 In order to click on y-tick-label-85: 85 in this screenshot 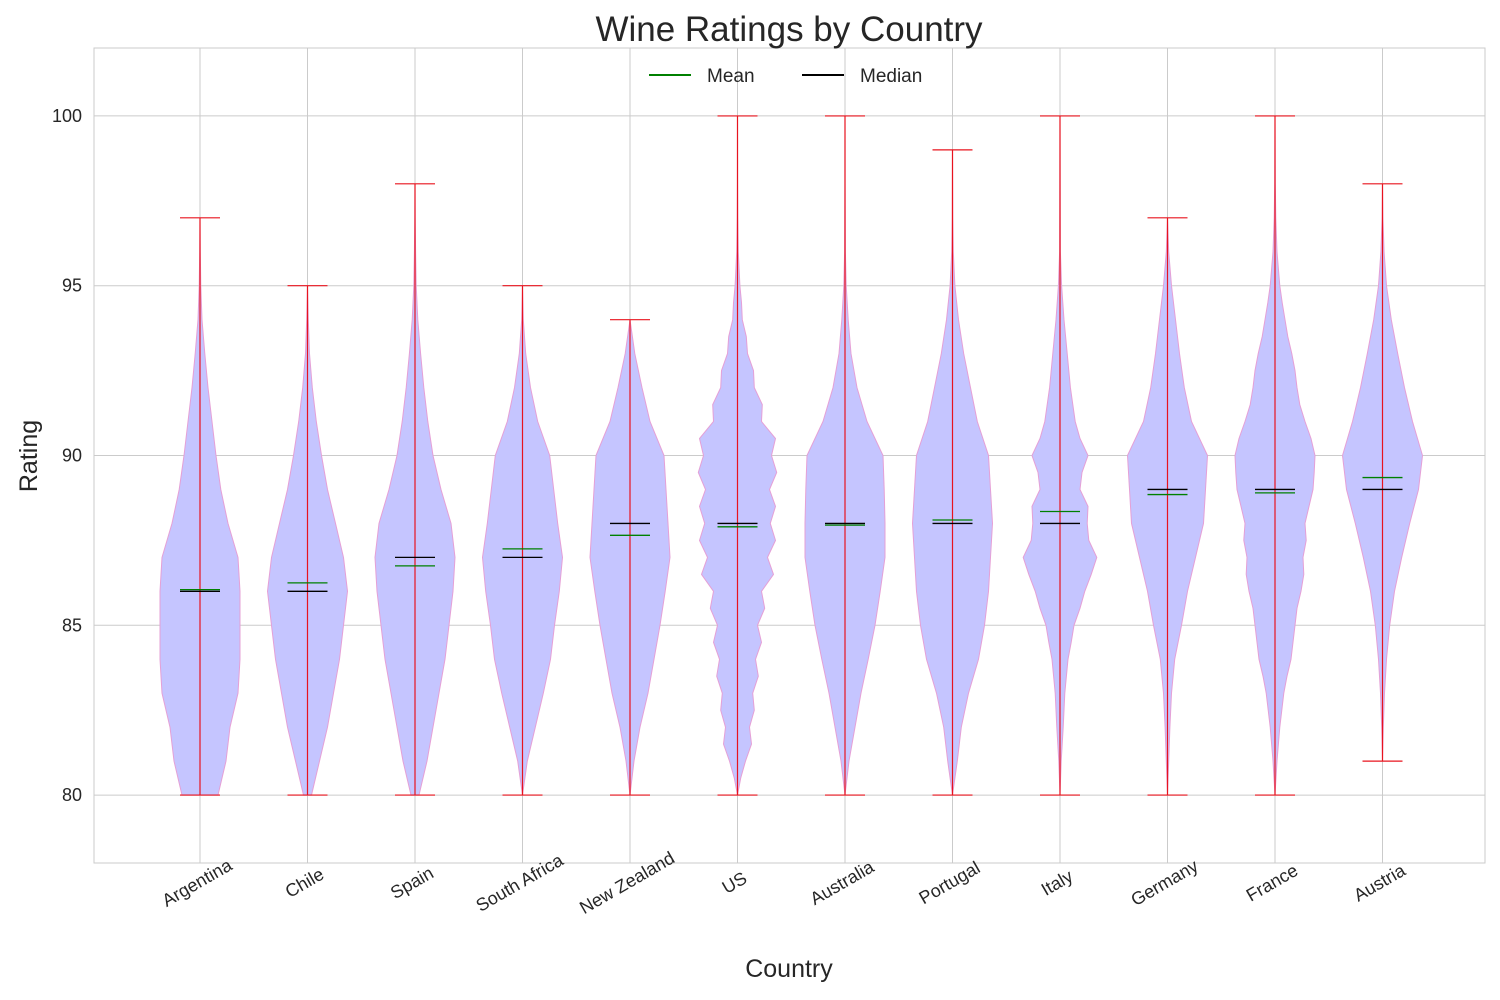, I will do `click(72, 625)`.